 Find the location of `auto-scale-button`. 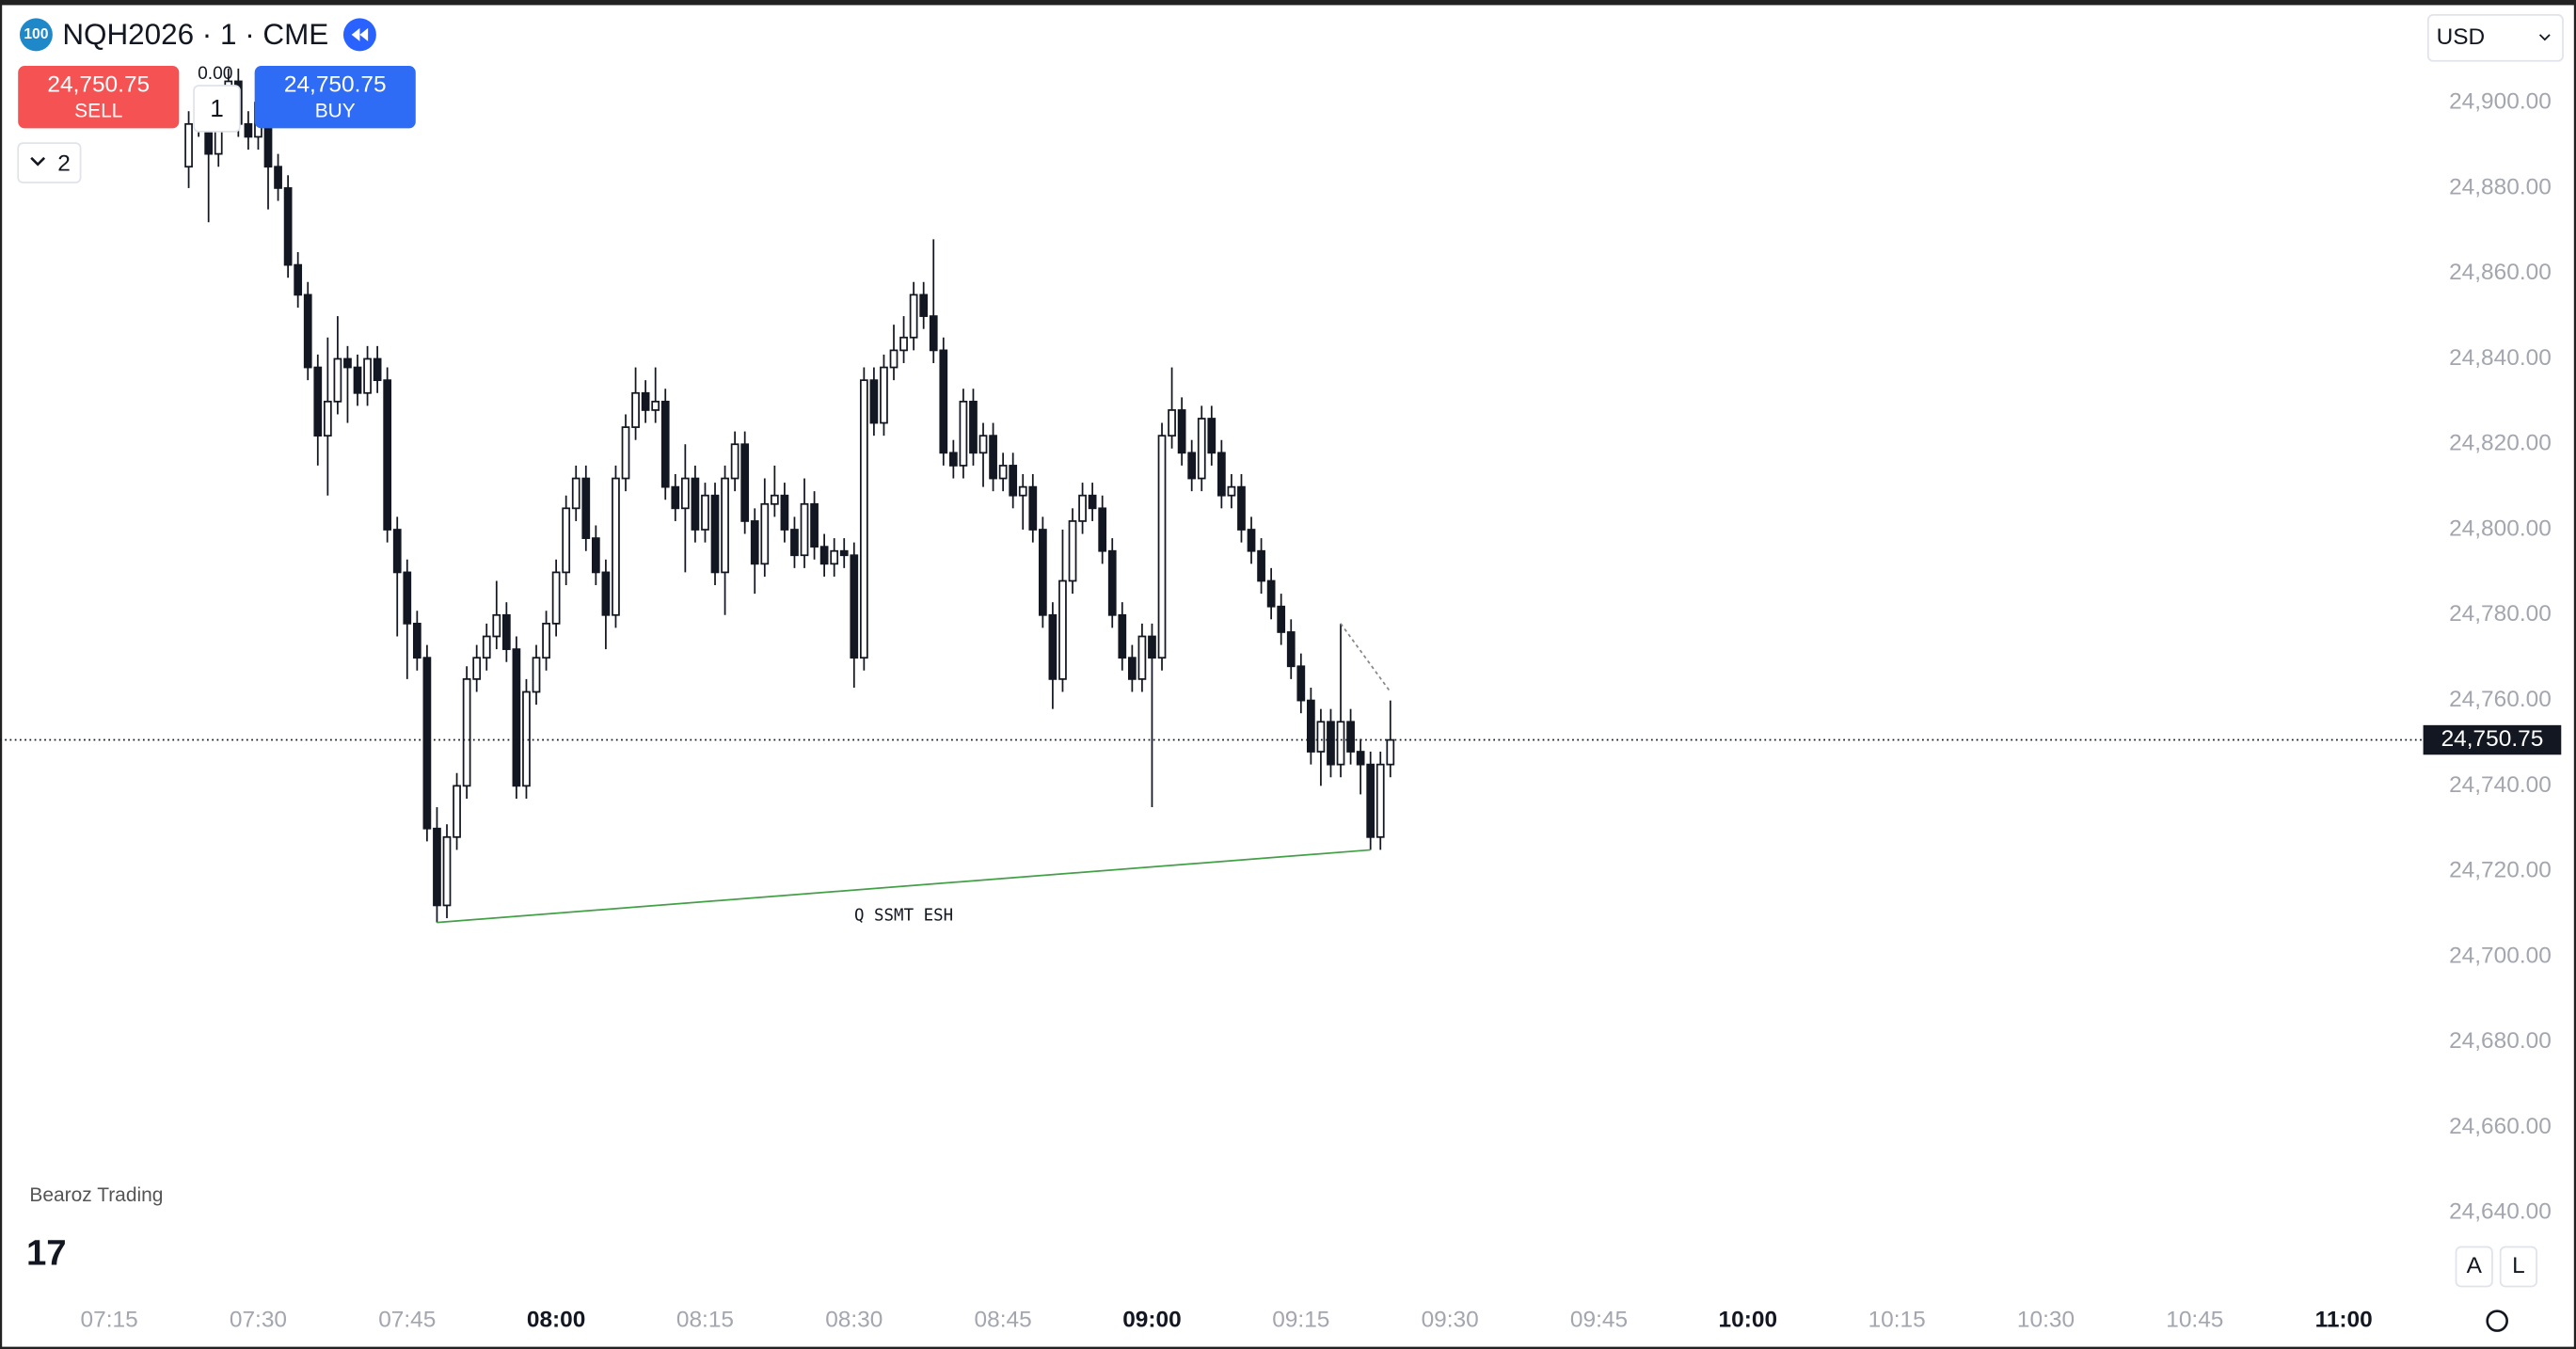

auto-scale-button is located at coordinates (2474, 1267).